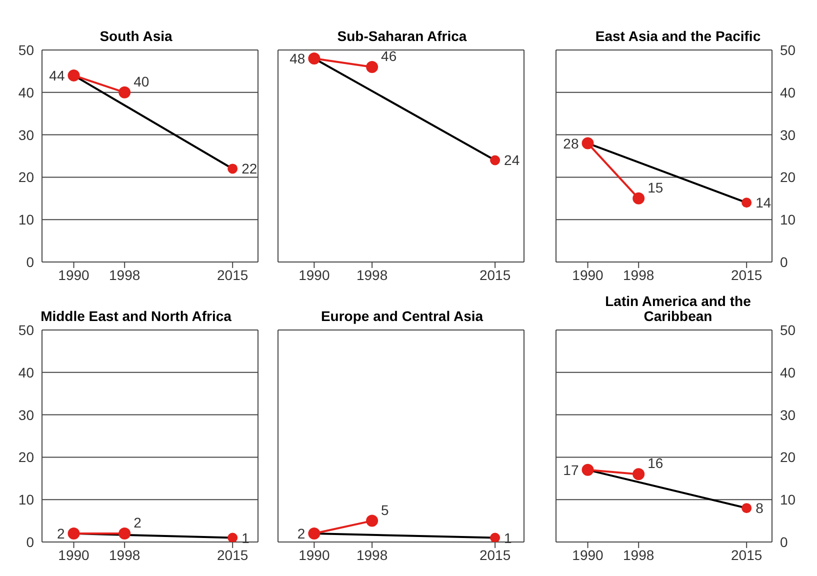 This screenshot has height=576, width=817. What do you see at coordinates (760, 508) in the screenshot?
I see `data-label: 8` at bounding box center [760, 508].